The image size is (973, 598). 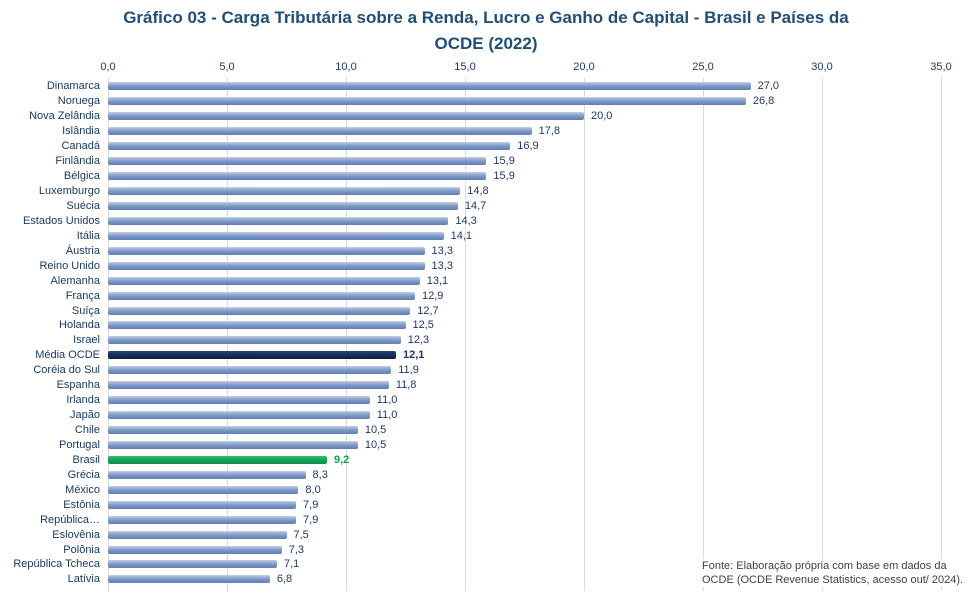 What do you see at coordinates (486, 549) in the screenshot?
I see `bar-row: Polônia 7,3` at bounding box center [486, 549].